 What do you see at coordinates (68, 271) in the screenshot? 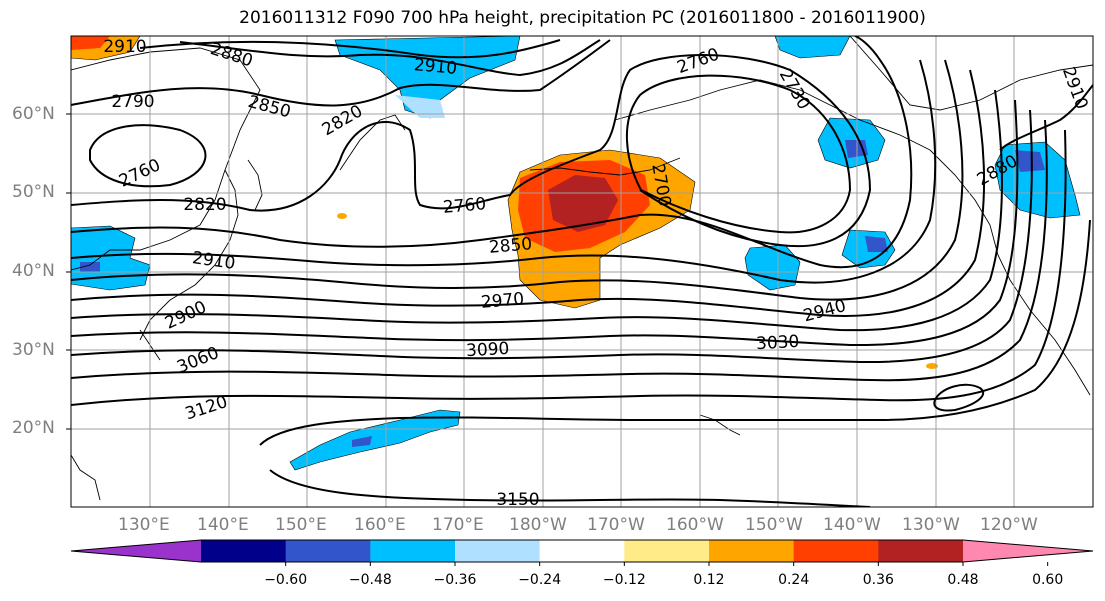
I see `axis-ticks` at bounding box center [68, 271].